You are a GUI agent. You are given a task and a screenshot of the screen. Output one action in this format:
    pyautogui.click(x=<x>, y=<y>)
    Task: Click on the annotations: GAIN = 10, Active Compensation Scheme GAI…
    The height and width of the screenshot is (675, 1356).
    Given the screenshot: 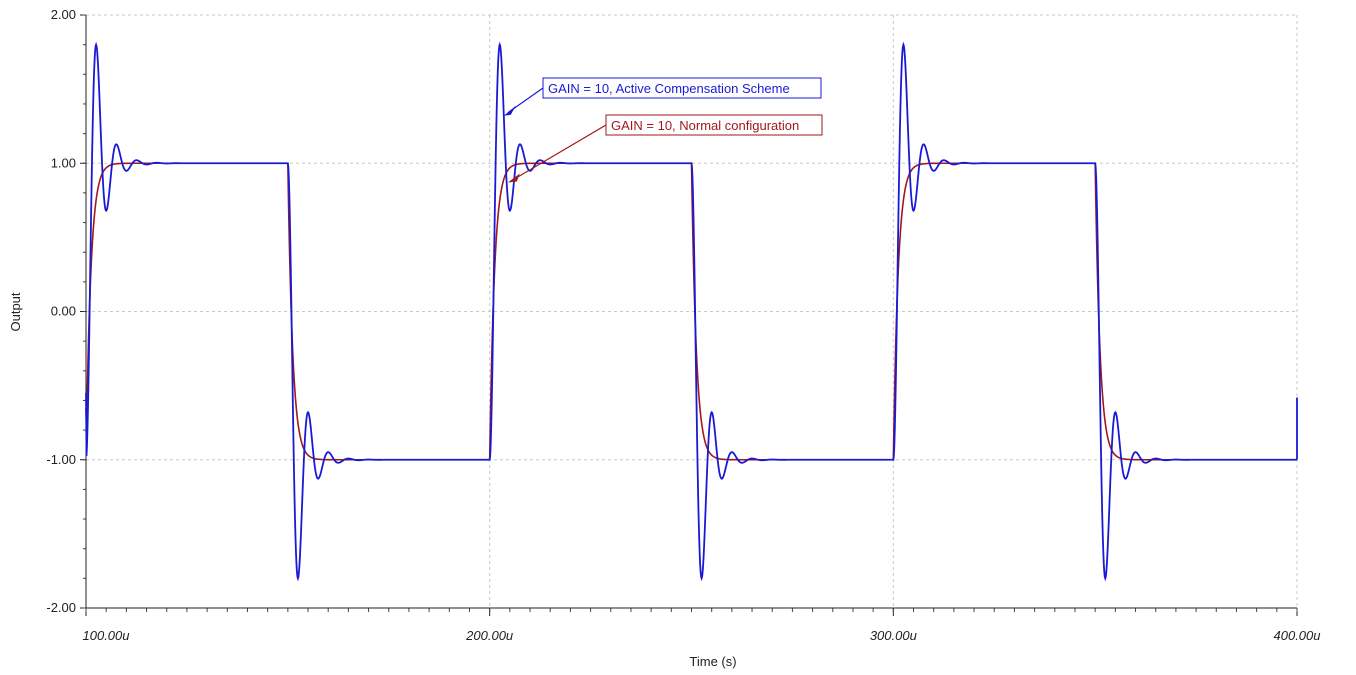 What is the action you would take?
    pyautogui.click(x=663, y=130)
    